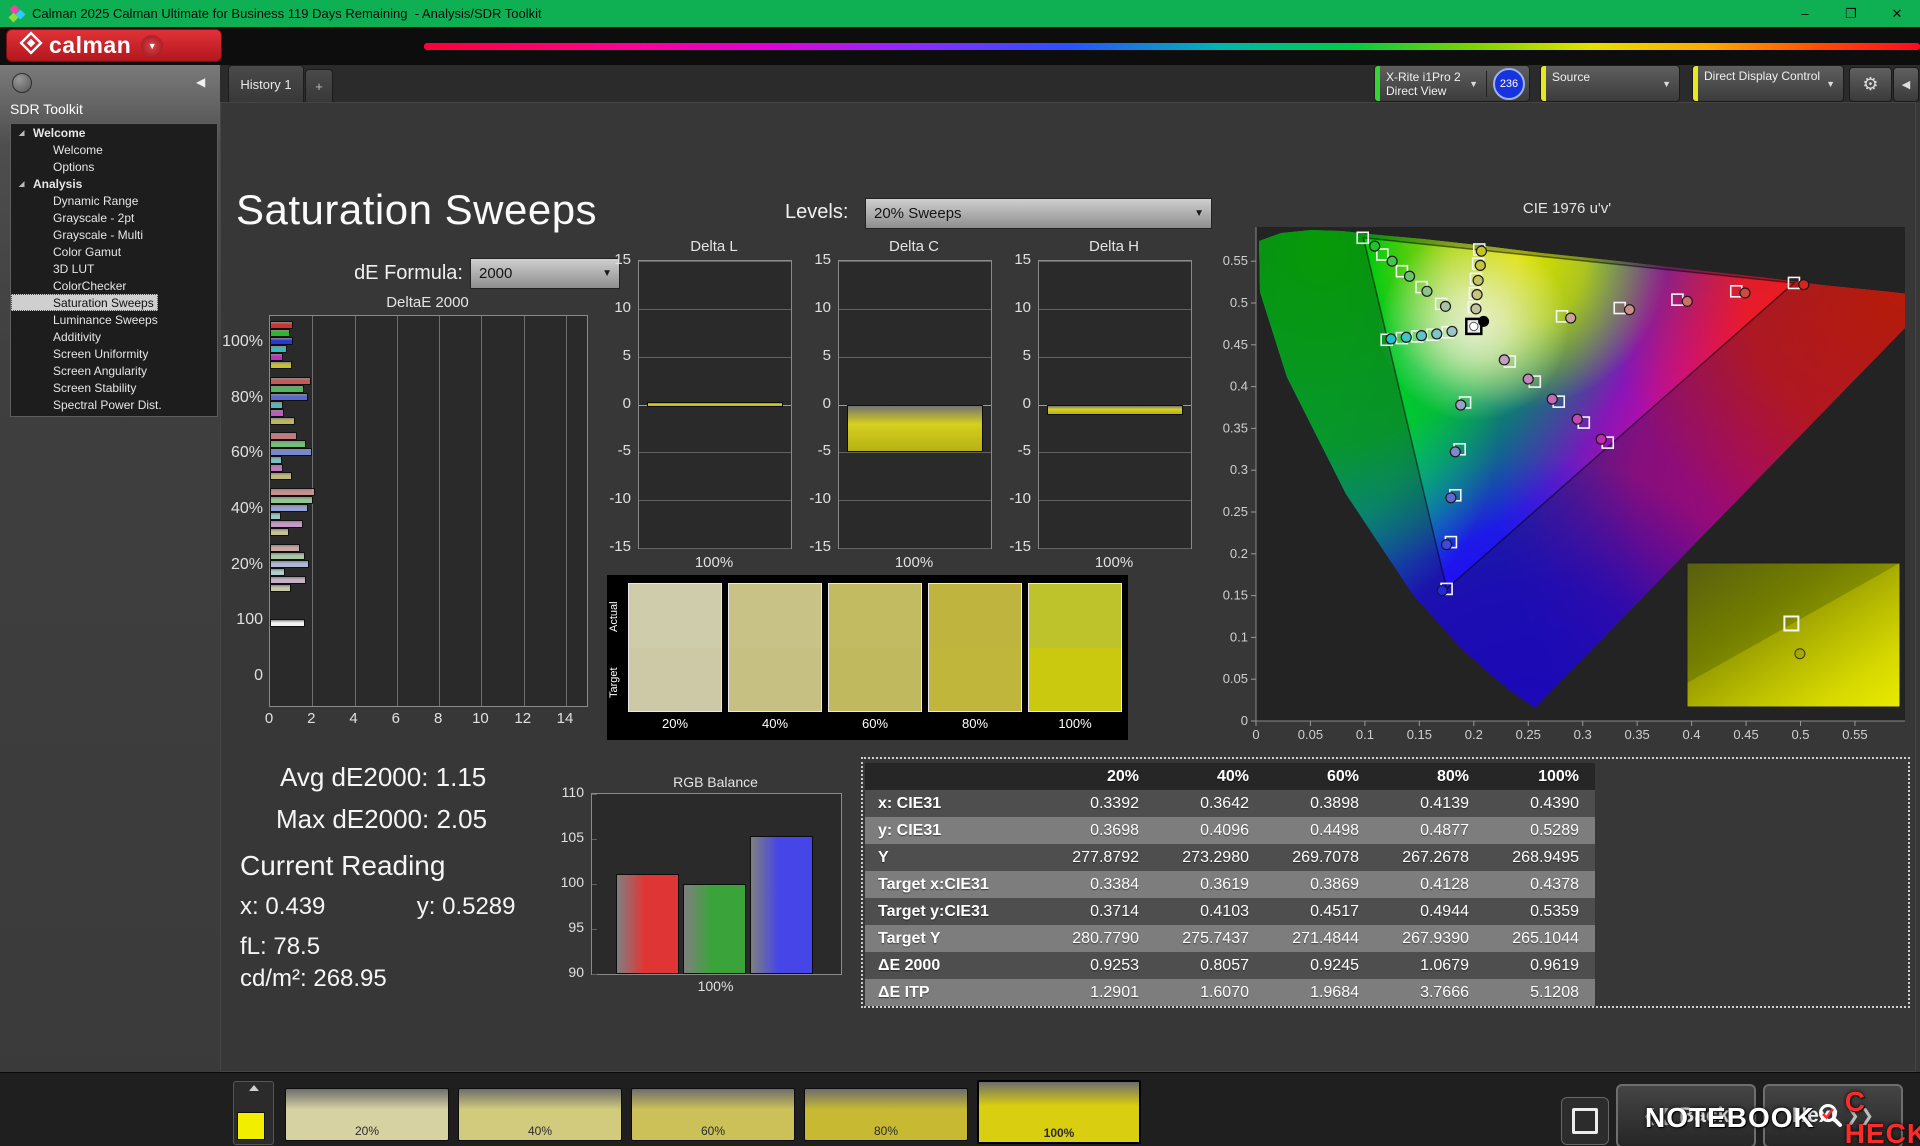  I want to click on cie-measured-cyan, so click(1421, 336).